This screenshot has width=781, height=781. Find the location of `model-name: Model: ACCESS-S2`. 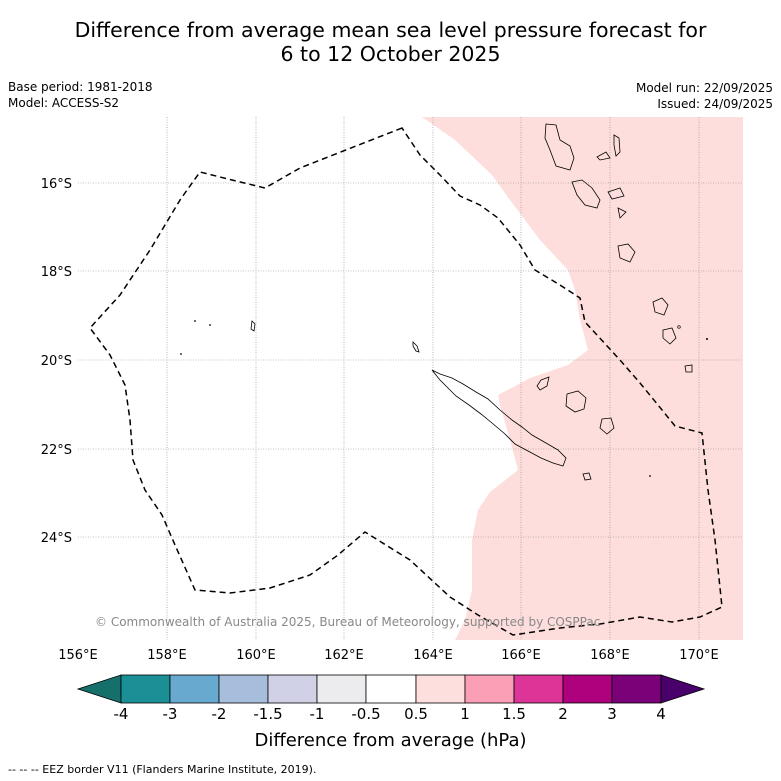

model-name: Model: ACCESS-S2 is located at coordinates (64, 103).